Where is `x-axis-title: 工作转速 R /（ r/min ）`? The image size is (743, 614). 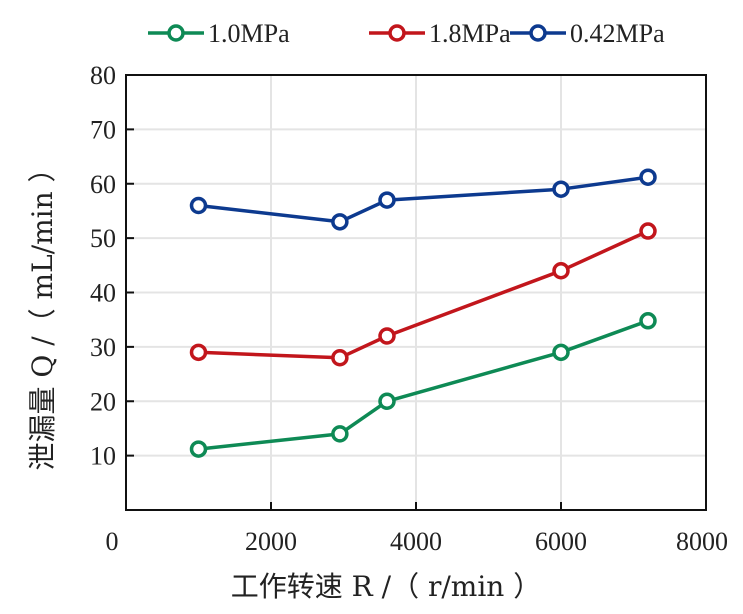
x-axis-title: 工作转速 R /（ r/min ） is located at coordinates (386, 586).